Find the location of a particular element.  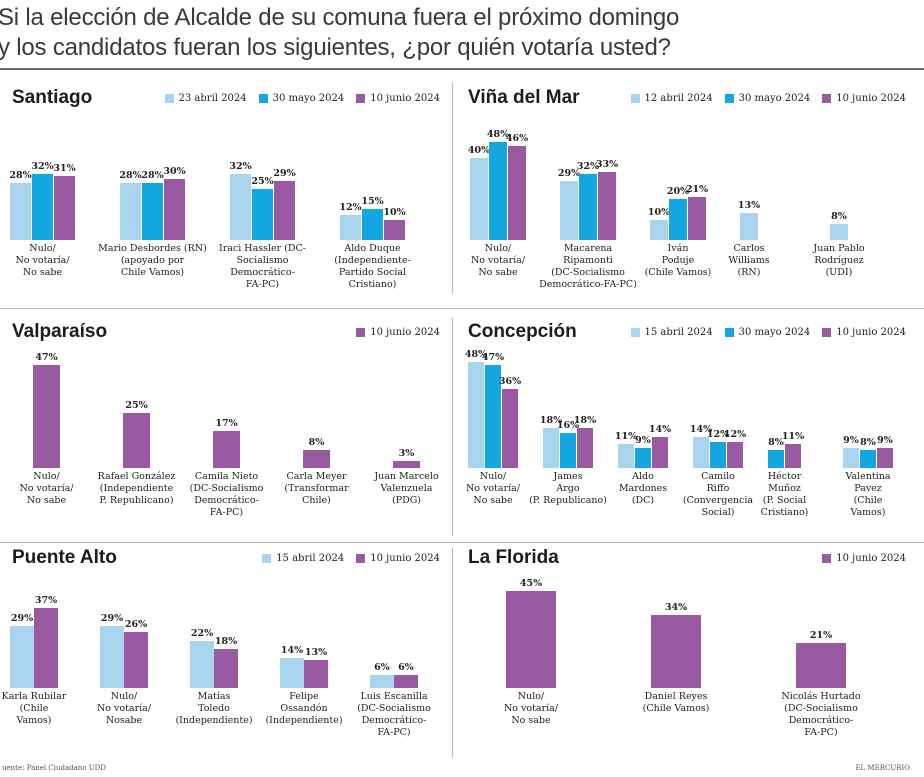

chart-legend: 10 junio 2024 is located at coordinates (864, 558).